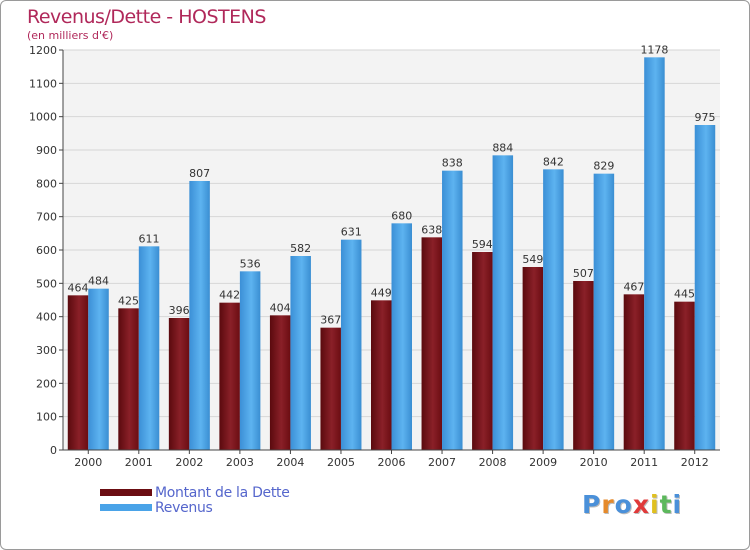 The width and height of the screenshot is (750, 550). What do you see at coordinates (392, 462) in the screenshot?
I see `x-tick-label: 2006` at bounding box center [392, 462].